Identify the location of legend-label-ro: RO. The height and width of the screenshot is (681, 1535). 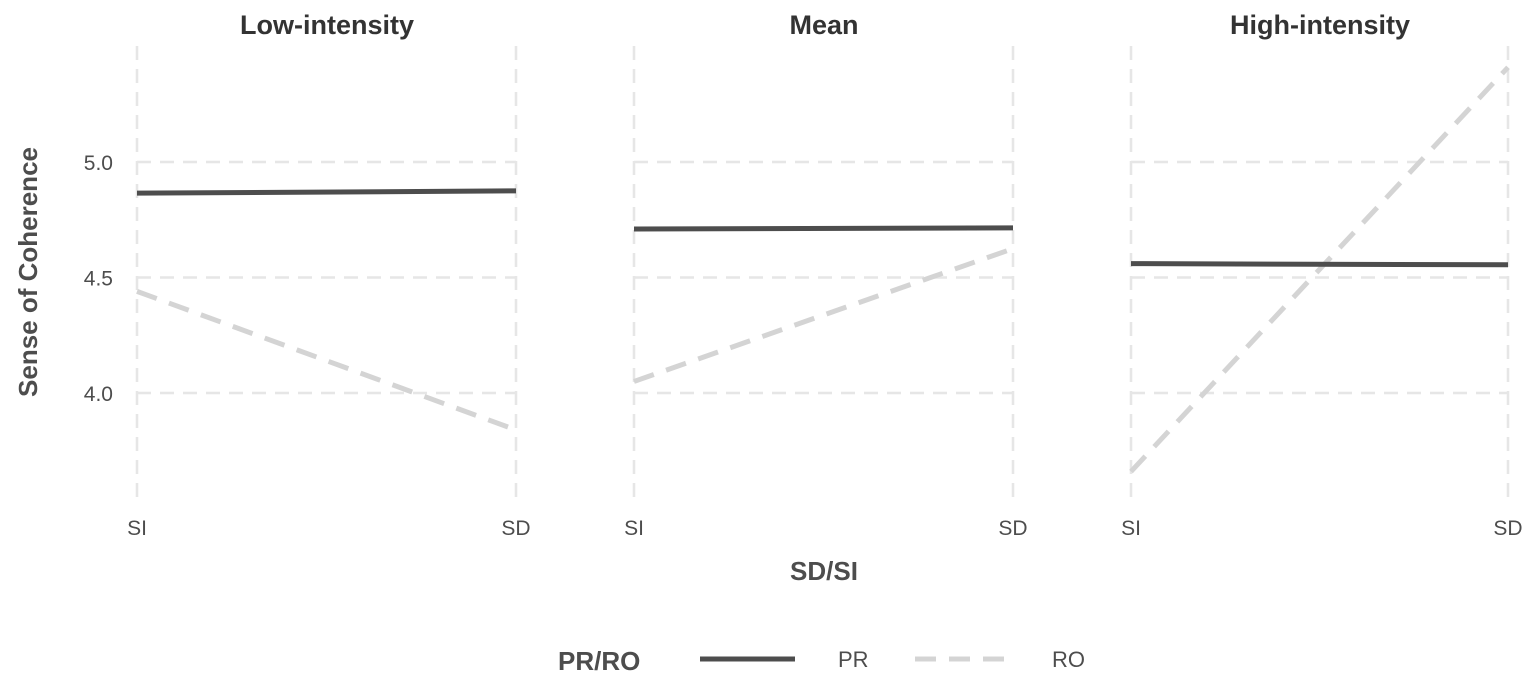
(1068, 659).